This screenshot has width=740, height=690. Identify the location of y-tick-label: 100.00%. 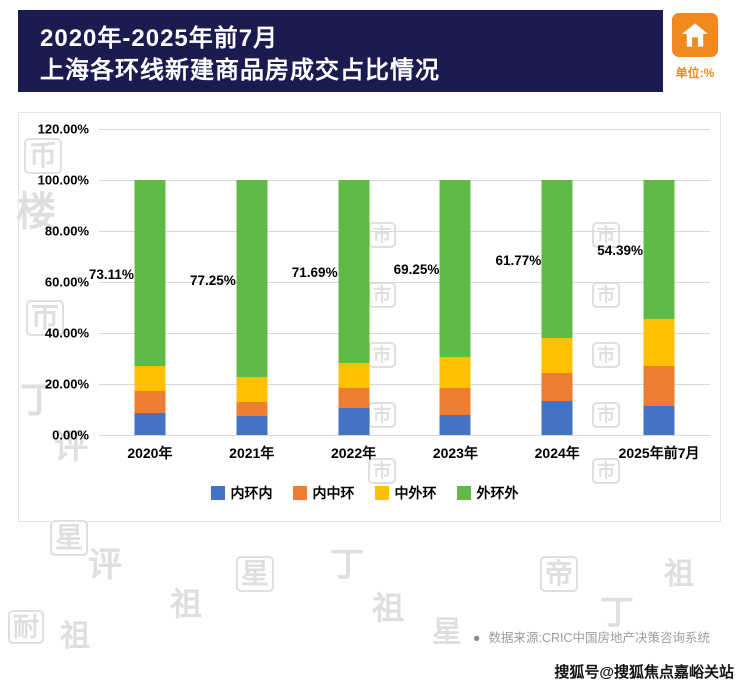
(63, 180).